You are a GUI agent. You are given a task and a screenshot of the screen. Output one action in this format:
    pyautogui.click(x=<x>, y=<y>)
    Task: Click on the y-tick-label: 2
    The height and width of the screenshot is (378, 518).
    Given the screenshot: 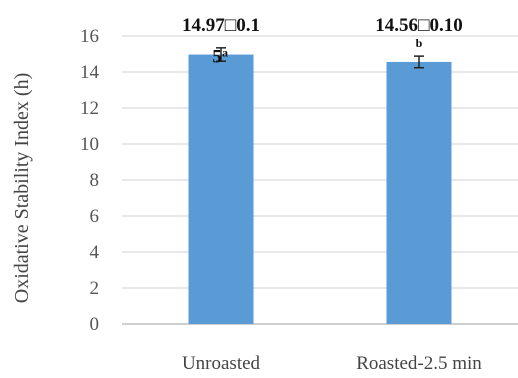 What is the action you would take?
    pyautogui.click(x=95, y=288)
    